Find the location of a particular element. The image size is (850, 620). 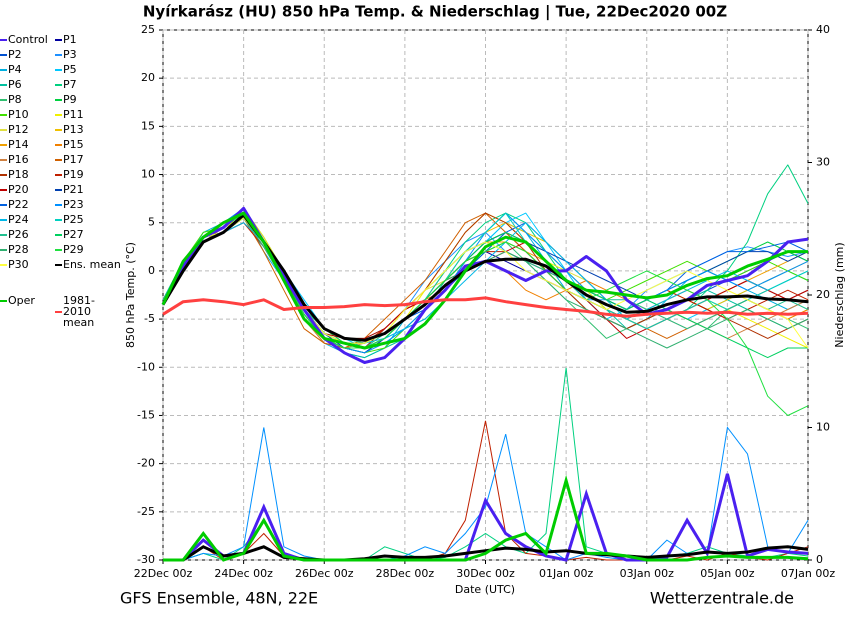

legend-entry: P25 is located at coordinates (90, 219).